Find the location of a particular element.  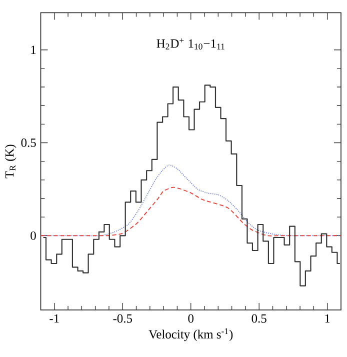

x-tick-label: 0 is located at coordinates (191, 318).